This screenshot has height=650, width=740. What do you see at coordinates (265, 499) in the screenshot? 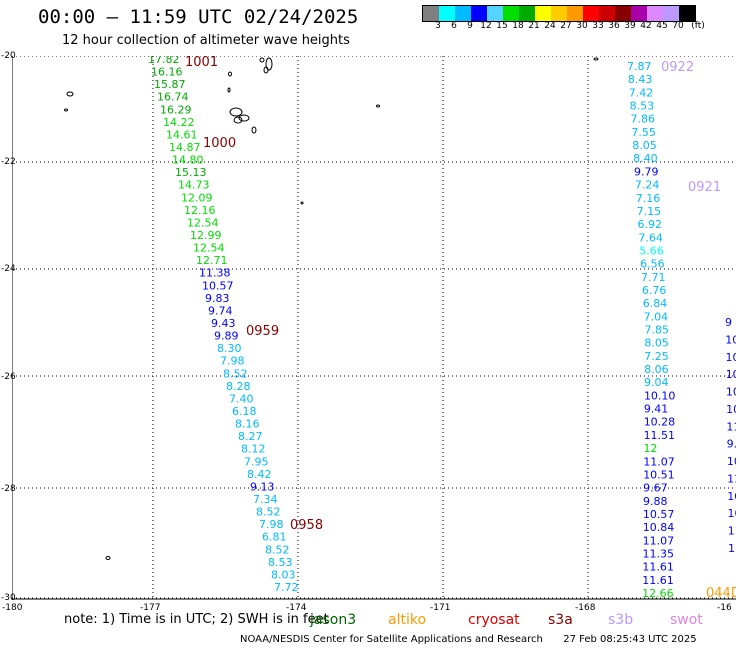
I see `wave-height-label: 7.34` at bounding box center [265, 499].